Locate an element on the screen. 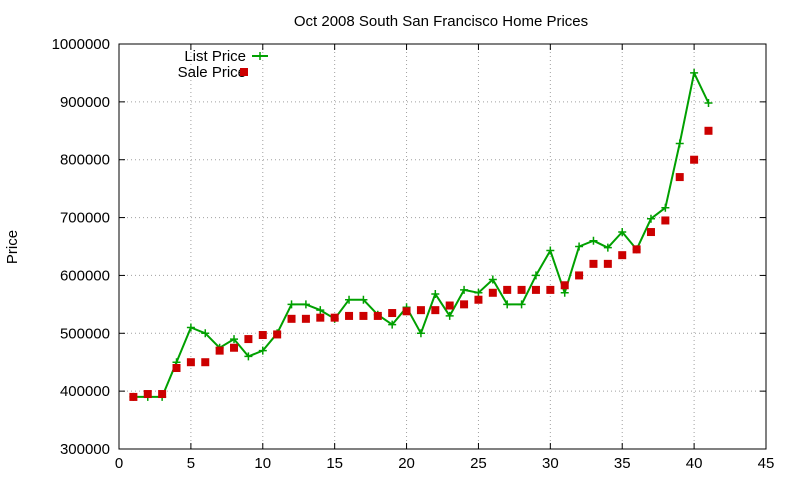 The width and height of the screenshot is (800, 480). legend-label-sale-price: Sale Price is located at coordinates (212, 72).